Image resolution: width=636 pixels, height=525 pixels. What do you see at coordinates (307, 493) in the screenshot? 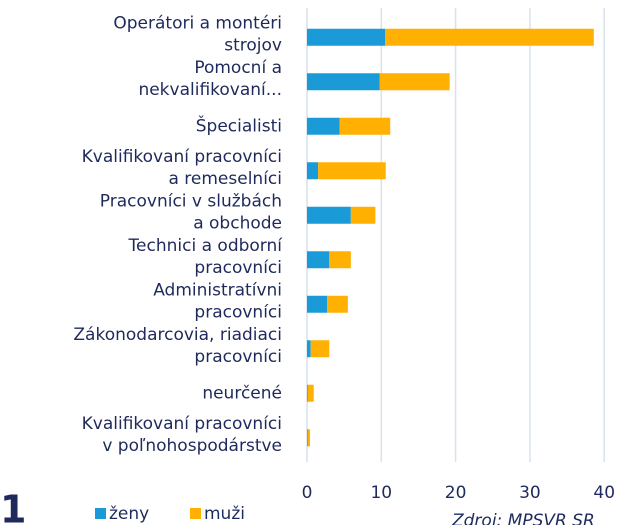
I see `x-tick-label: 0` at bounding box center [307, 493].